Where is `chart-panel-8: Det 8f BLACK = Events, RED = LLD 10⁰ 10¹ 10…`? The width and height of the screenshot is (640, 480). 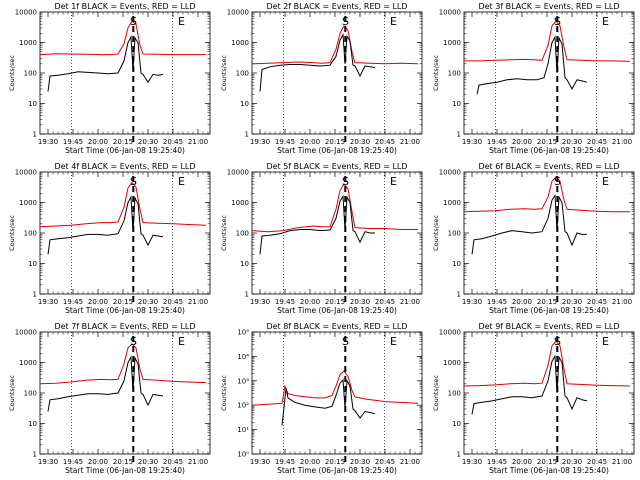
chart-panel-8: Det 8f BLACK = Events, RED = LLD 10⁰ 10¹ 10… is located at coordinates (321, 398).